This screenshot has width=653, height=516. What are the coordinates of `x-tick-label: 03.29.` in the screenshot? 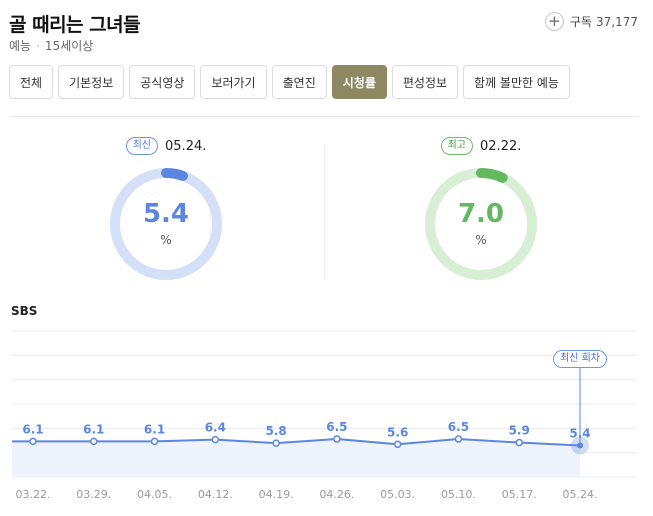 It's located at (93, 494).